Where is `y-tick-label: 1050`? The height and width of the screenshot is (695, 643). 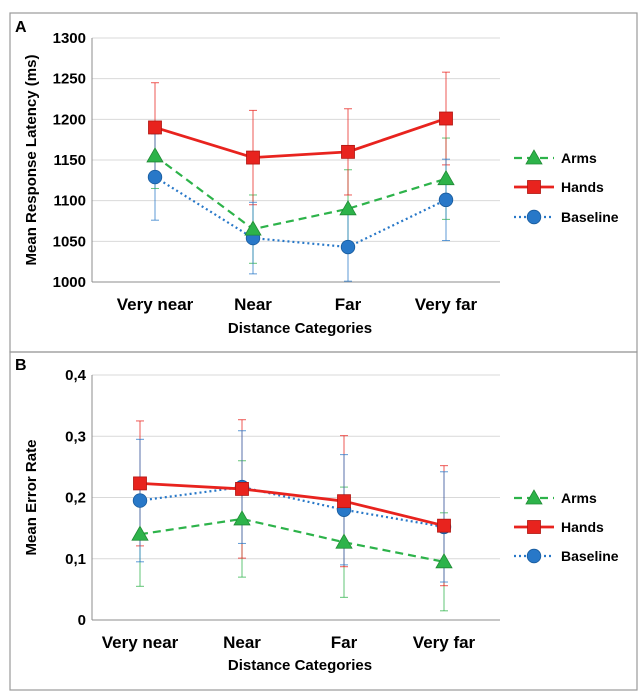
y-tick-label: 1050 is located at coordinates (69, 241).